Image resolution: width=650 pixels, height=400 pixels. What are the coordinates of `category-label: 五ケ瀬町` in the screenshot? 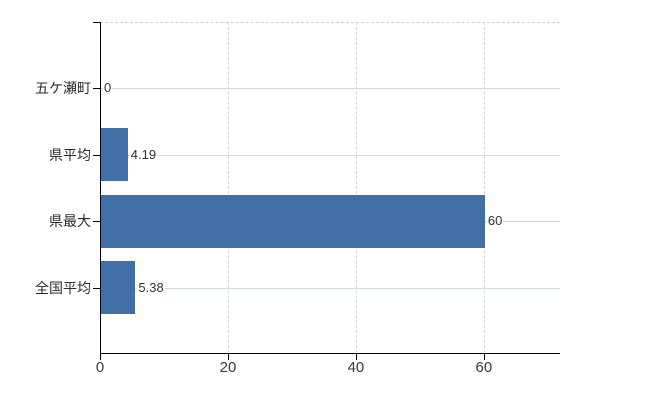 It's located at (63, 88).